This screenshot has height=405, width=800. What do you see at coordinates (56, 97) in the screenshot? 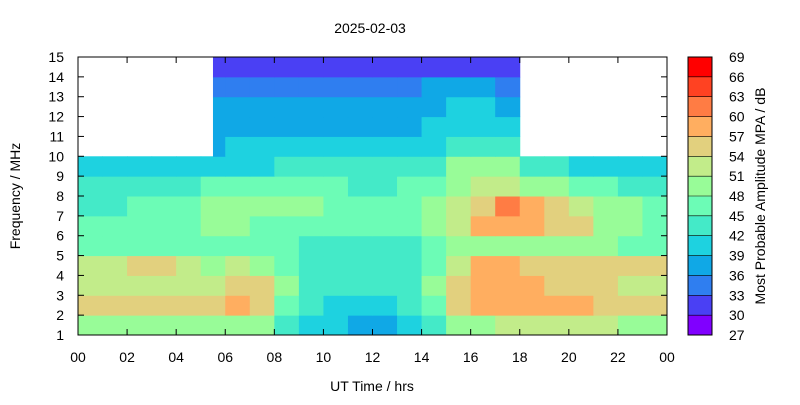
I see `y-tick-label: 13` at bounding box center [56, 97].